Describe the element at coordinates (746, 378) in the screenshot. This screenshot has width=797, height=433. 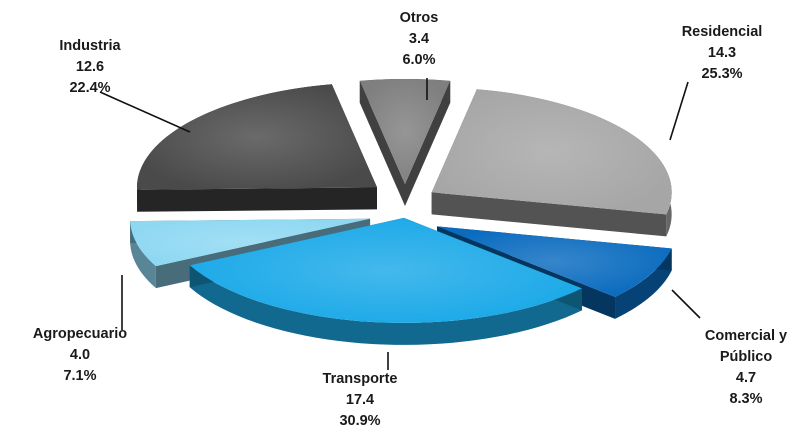
I see `data-label-value: 4.7` at that location.